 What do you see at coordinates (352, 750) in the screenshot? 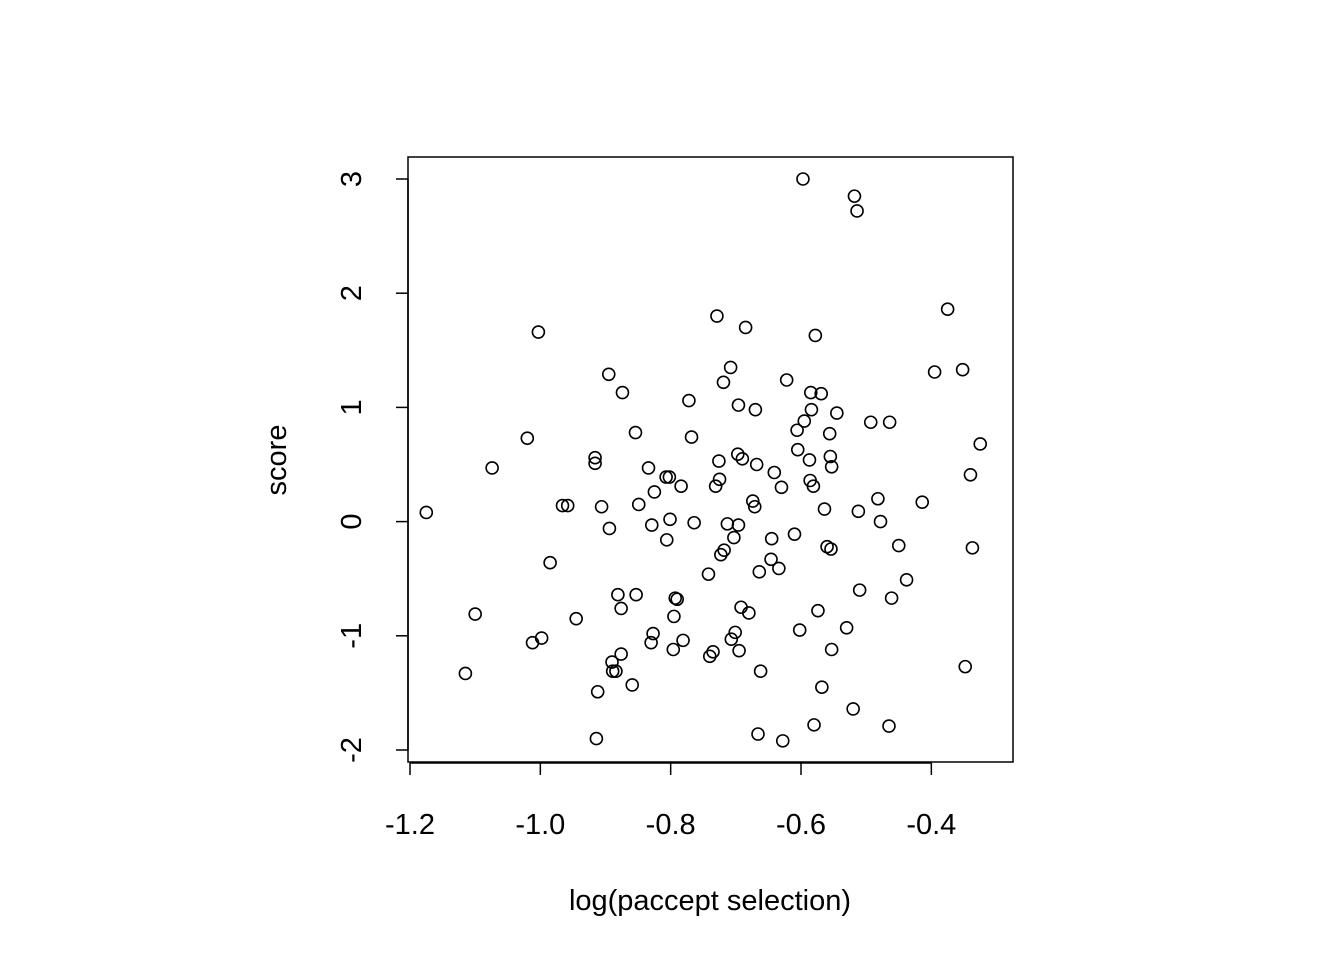
I see `y-tick-label: -2` at bounding box center [352, 750].